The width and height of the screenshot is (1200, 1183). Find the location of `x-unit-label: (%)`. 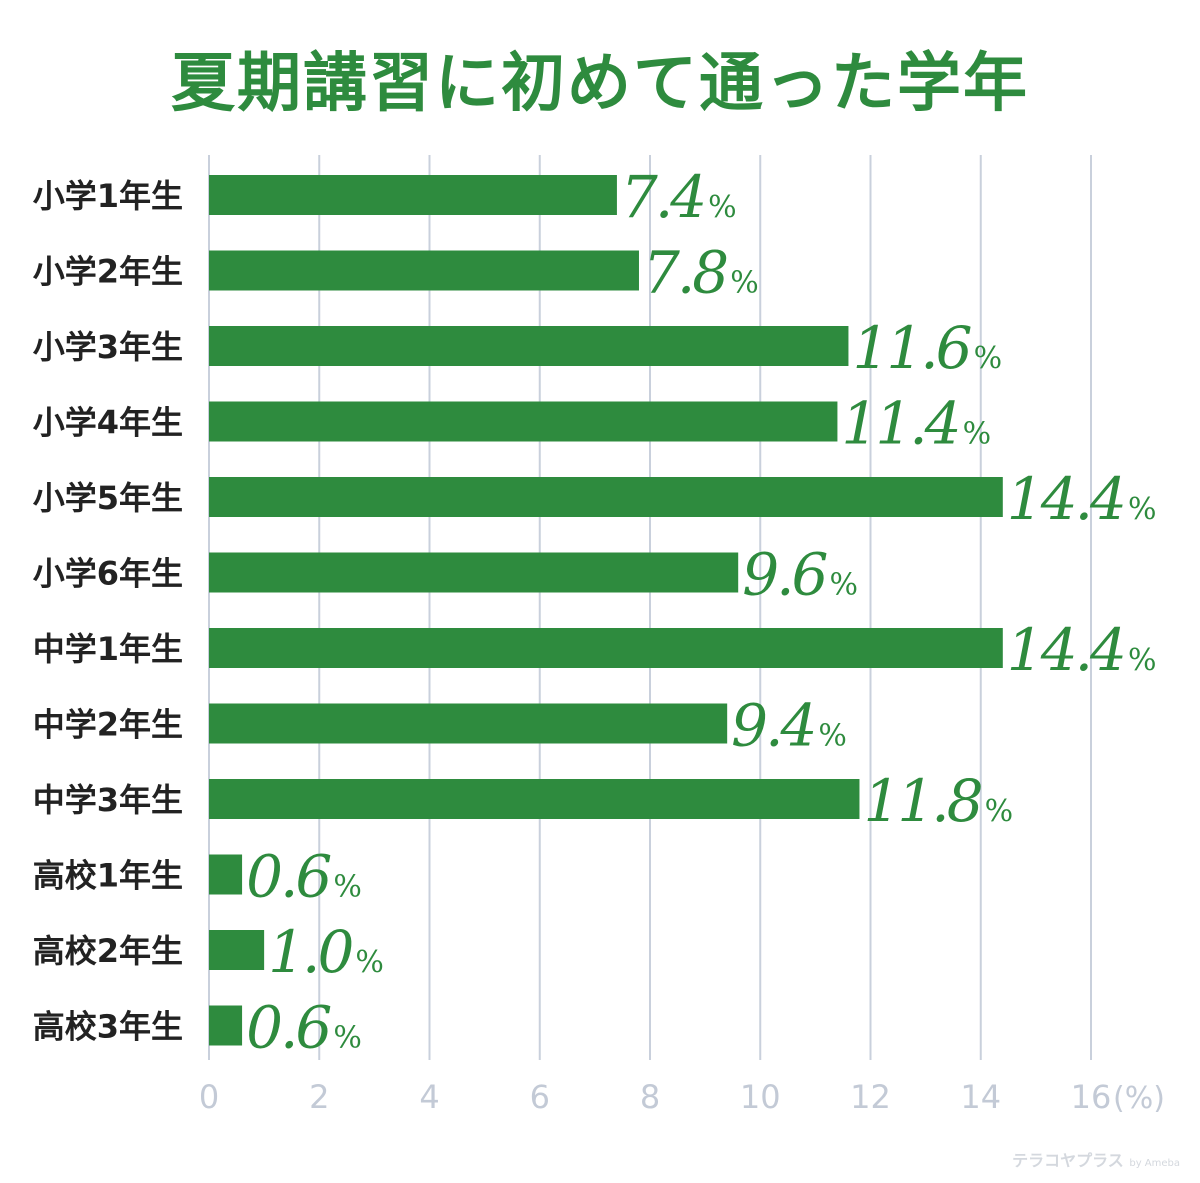

x-unit-label: (%) is located at coordinates (1139, 1098).